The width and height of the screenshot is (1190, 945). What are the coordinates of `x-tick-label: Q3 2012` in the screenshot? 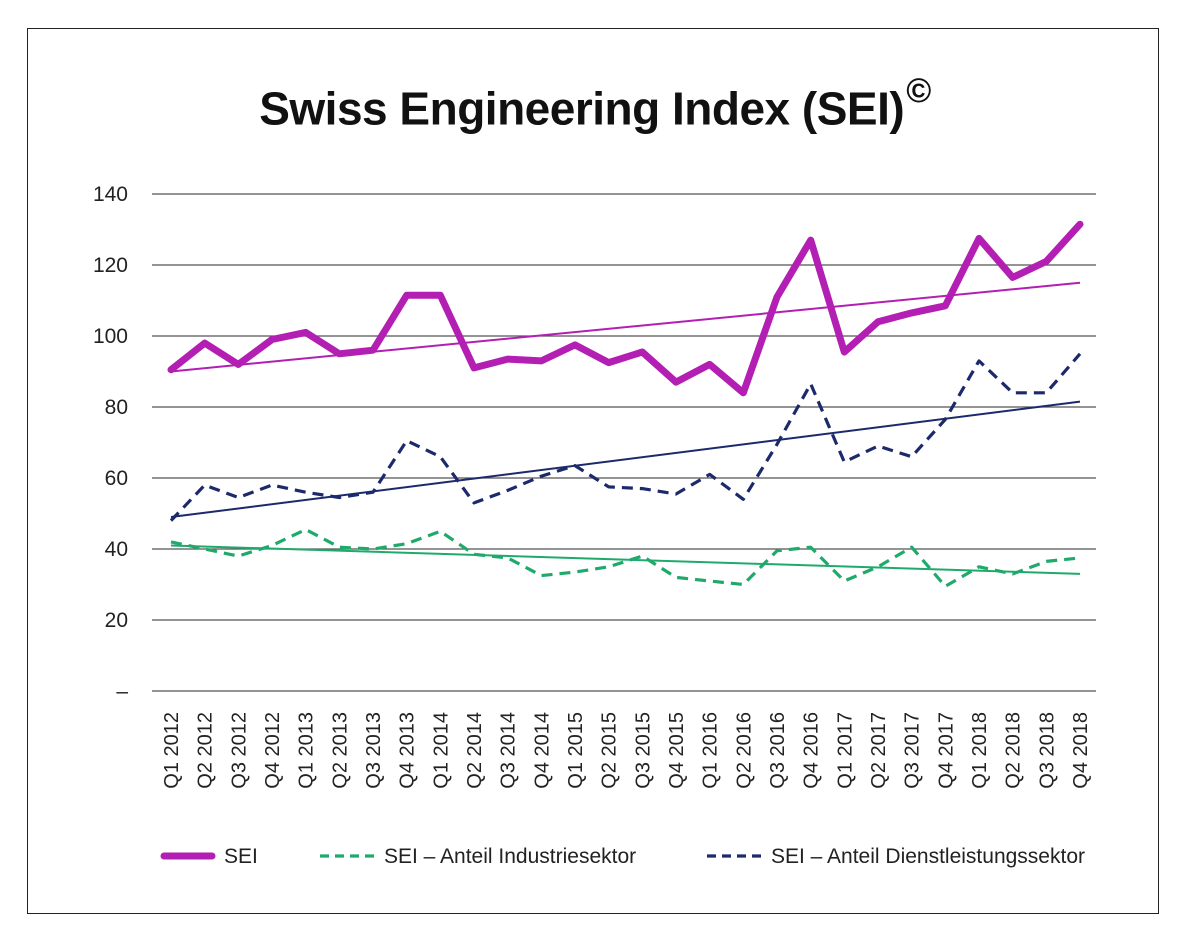 It's located at (239, 750).